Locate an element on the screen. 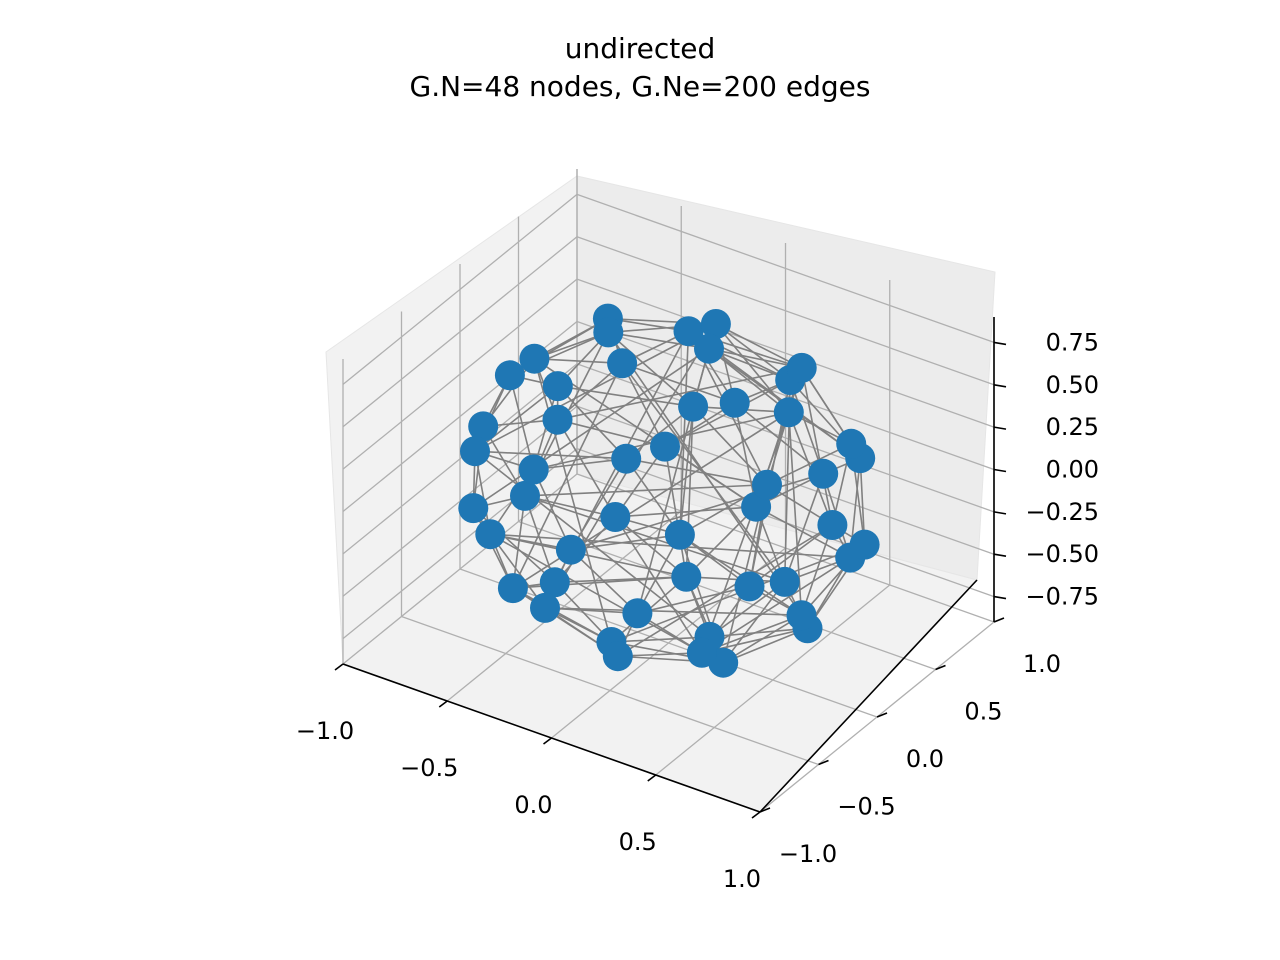 This screenshot has height=960, width=1280. chart-title: undirected G.N=48 nodes, G.Ne=200 edges is located at coordinates (640, 68).